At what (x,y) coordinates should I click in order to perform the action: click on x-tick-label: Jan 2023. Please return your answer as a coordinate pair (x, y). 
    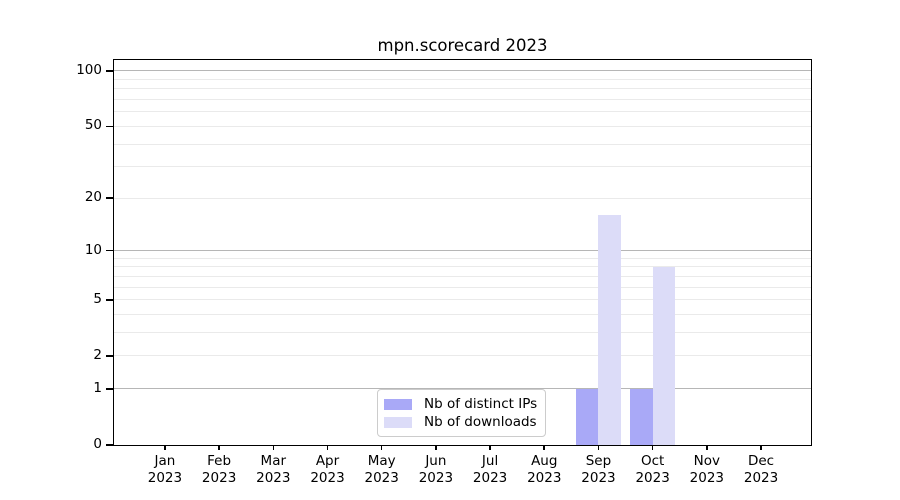
    Looking at the image, I should click on (165, 469).